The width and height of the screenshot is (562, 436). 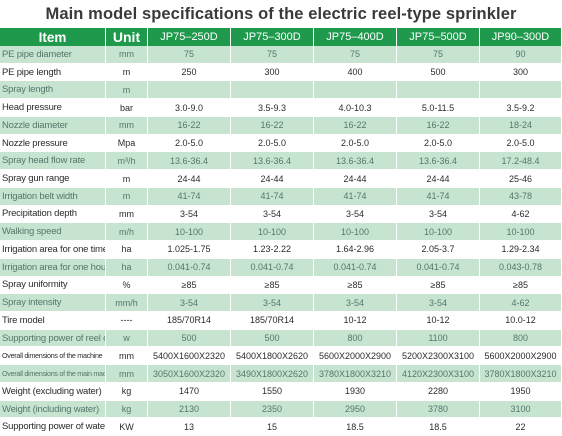 I want to click on item-label: Nozzle pressure, so click(x=53, y=143).